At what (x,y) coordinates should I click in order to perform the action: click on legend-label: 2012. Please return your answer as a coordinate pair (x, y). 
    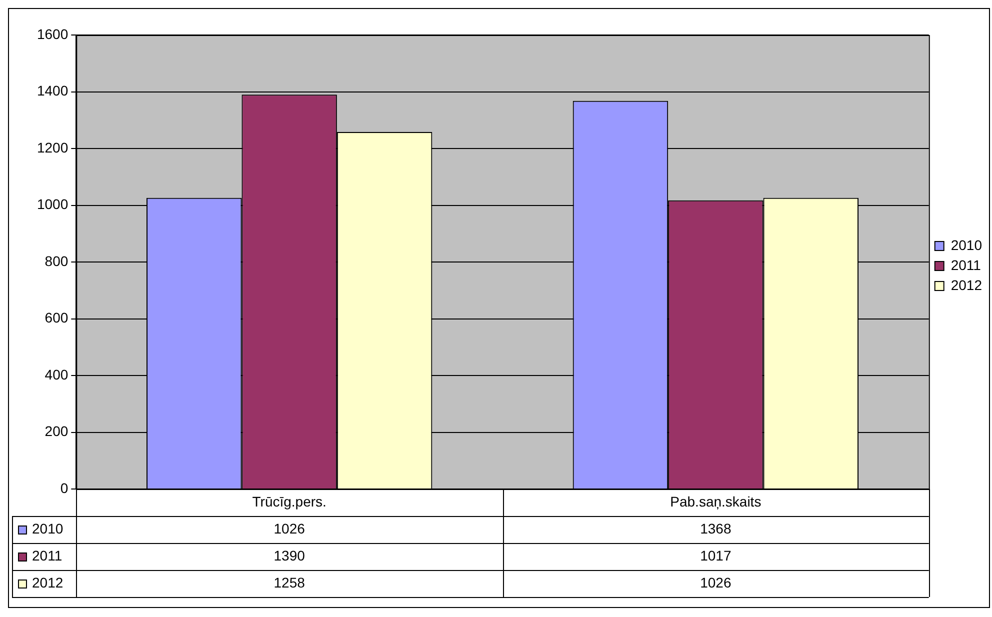
    Looking at the image, I should click on (966, 284).